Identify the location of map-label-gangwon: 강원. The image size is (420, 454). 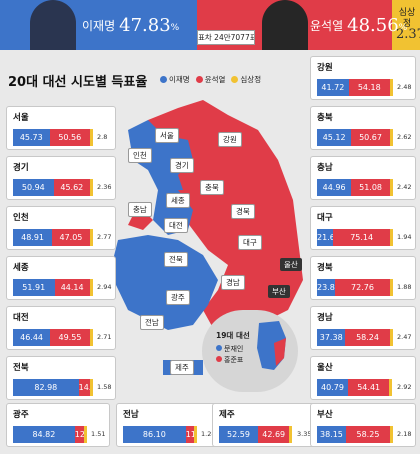
(230, 139).